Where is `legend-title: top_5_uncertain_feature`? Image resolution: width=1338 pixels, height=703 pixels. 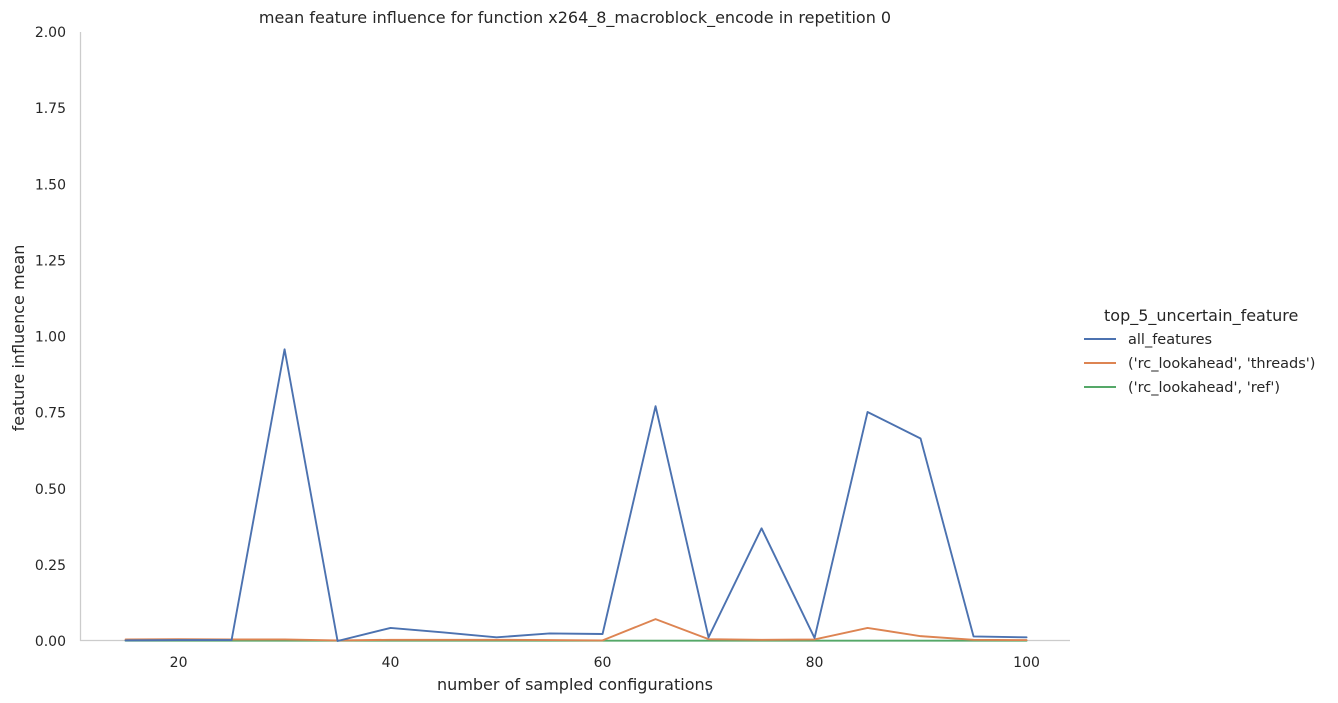 legend-title: top_5_uncertain_feature is located at coordinates (1201, 316).